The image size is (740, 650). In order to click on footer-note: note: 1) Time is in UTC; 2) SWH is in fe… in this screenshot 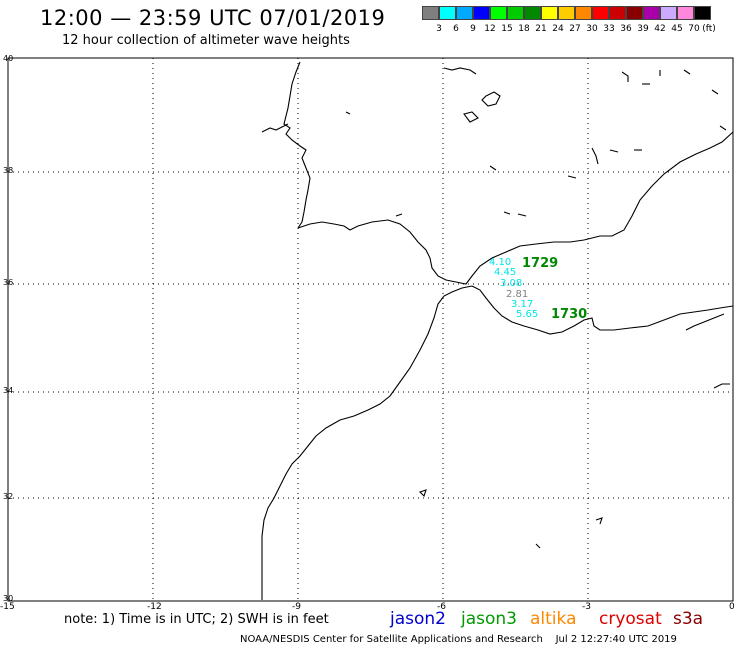, I will do `click(196, 619)`.